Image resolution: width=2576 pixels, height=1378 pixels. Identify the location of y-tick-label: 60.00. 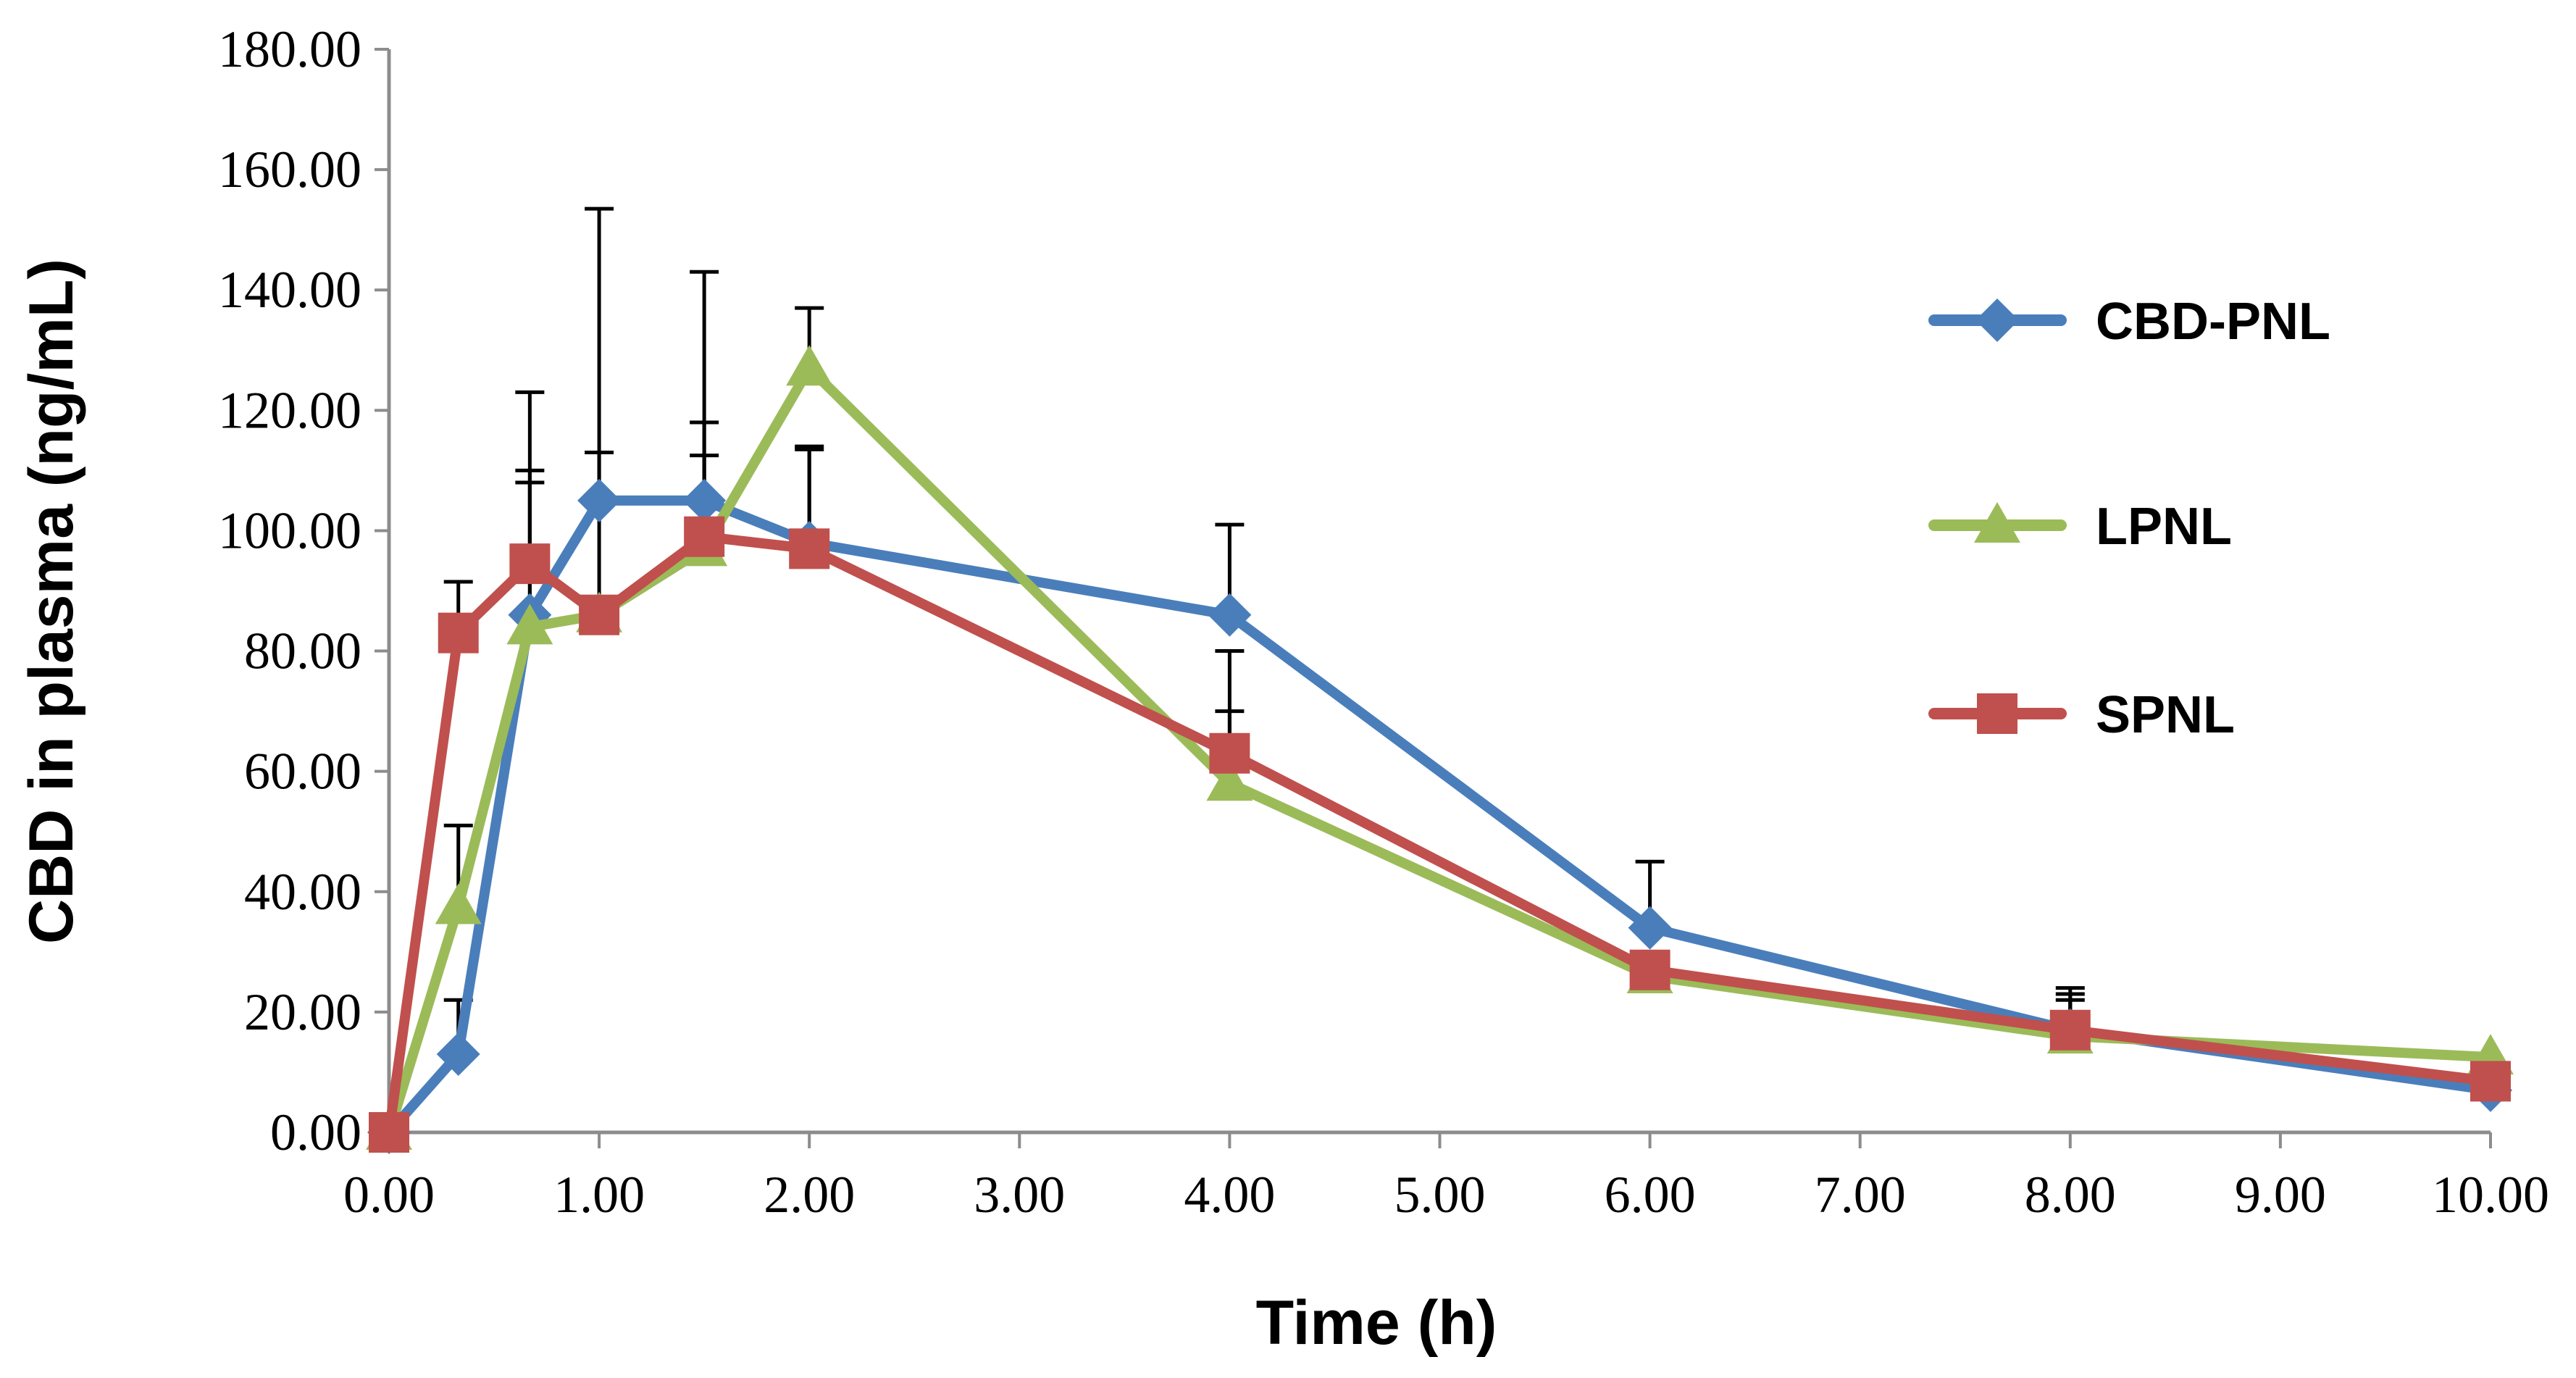
(302, 772).